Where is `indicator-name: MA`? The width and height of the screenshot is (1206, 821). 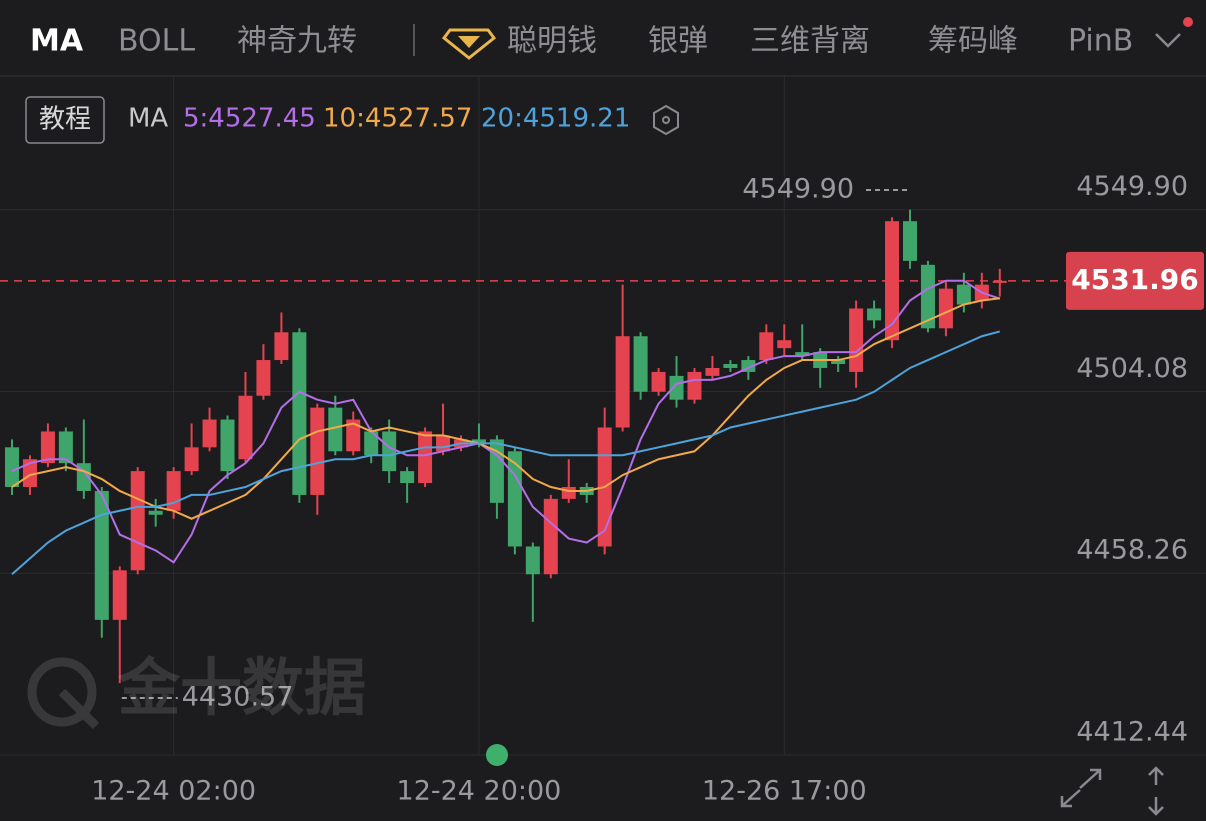 indicator-name: MA is located at coordinates (148, 119).